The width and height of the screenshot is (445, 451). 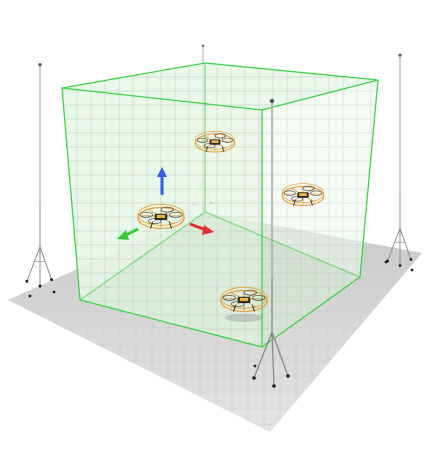 I want to click on z-axis-arrow, so click(x=162, y=181).